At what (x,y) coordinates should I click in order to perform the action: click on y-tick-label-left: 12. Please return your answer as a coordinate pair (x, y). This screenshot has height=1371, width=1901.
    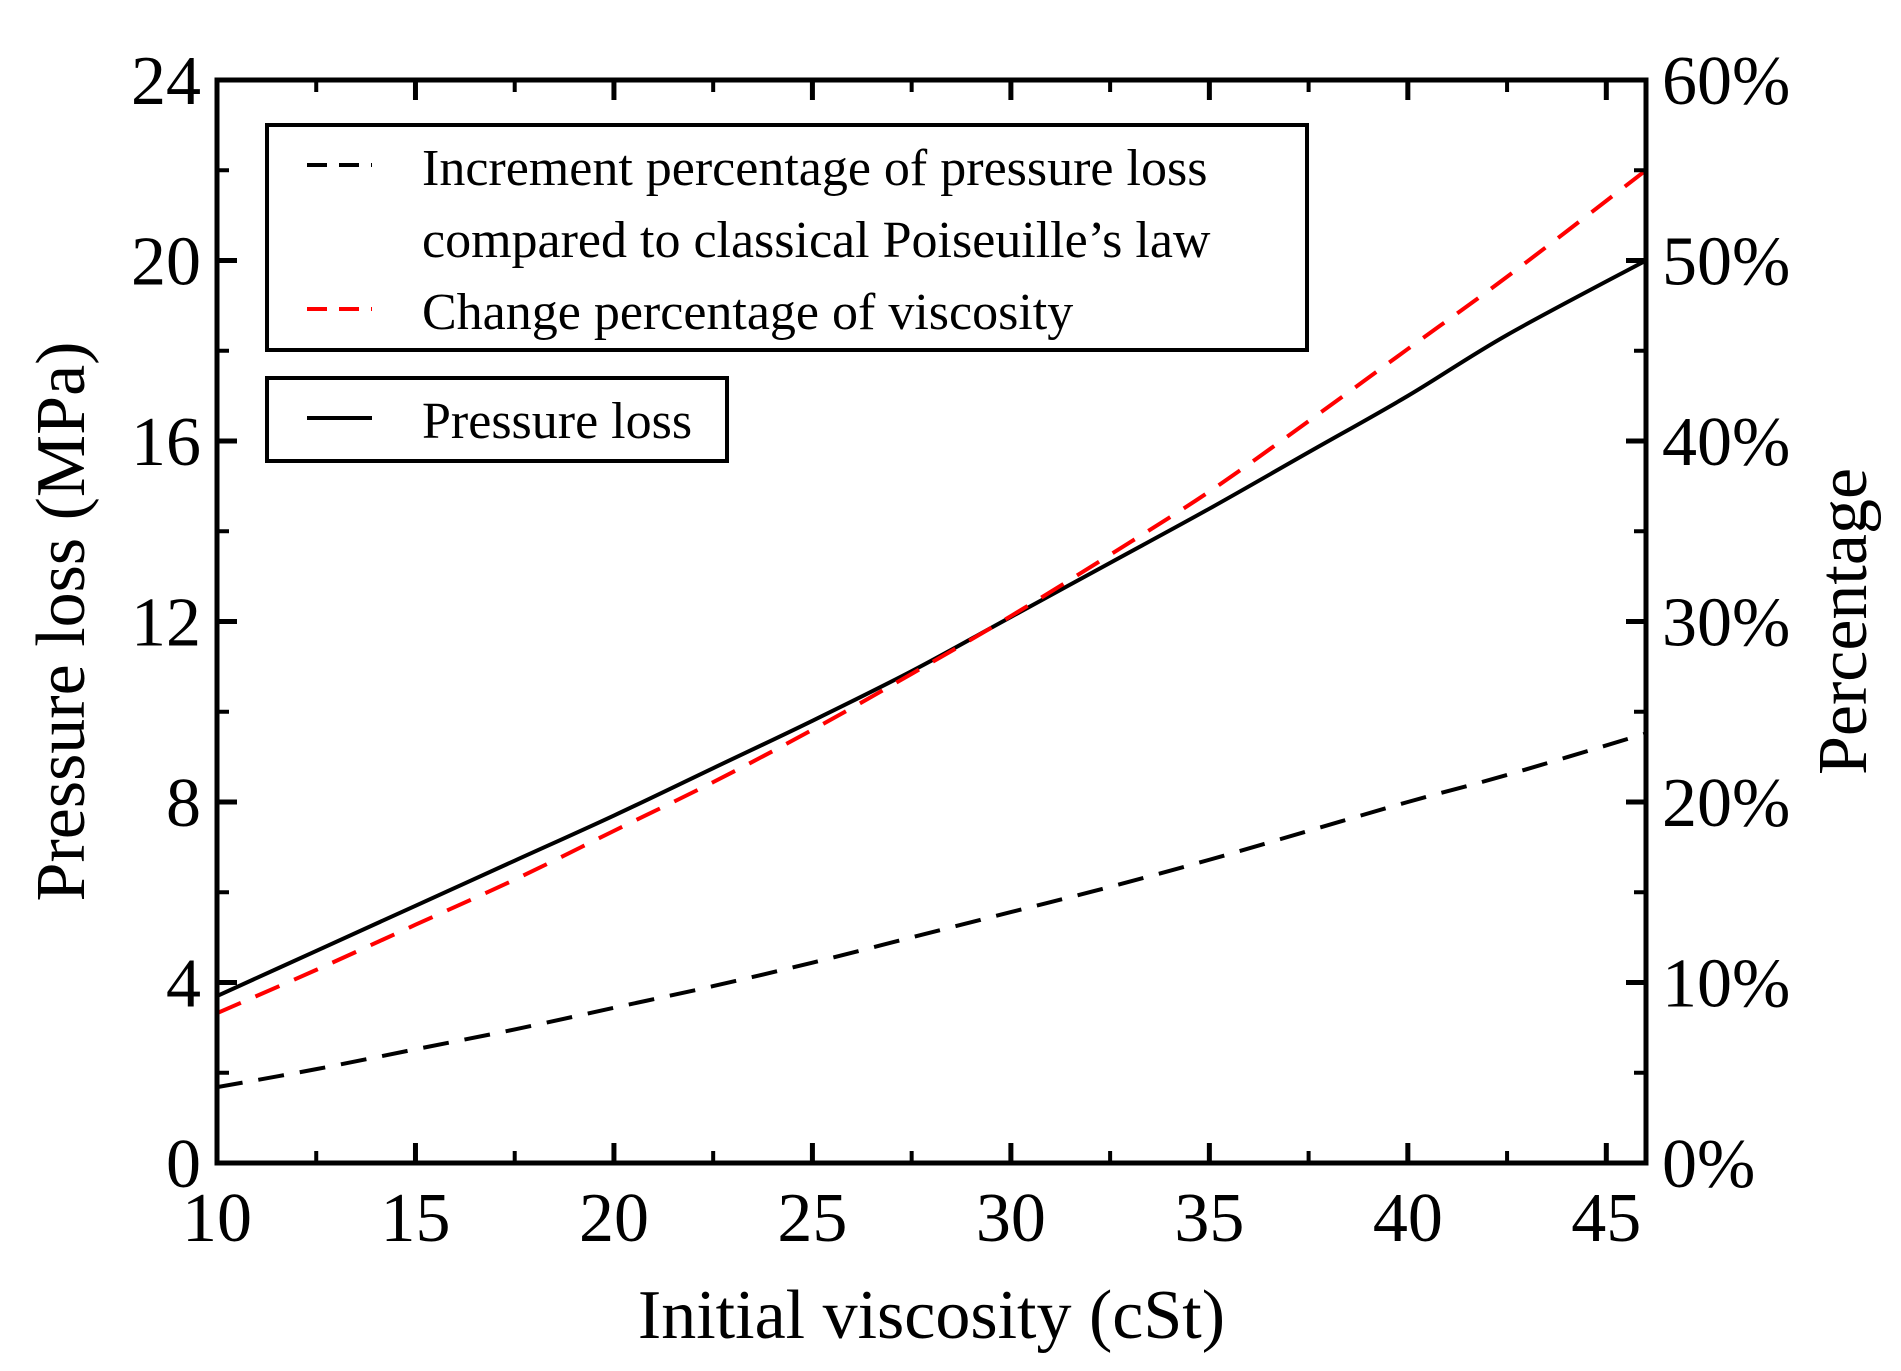
    Looking at the image, I should click on (166, 623).